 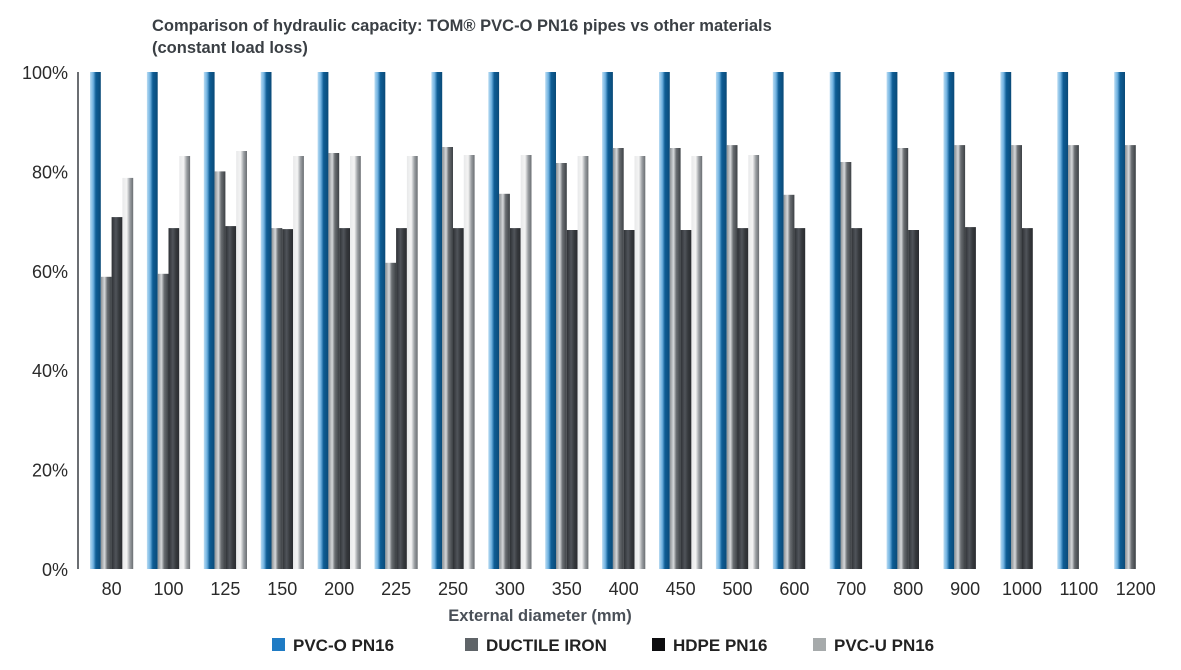 What do you see at coordinates (50, 272) in the screenshot?
I see `y-tick-label: 60%` at bounding box center [50, 272].